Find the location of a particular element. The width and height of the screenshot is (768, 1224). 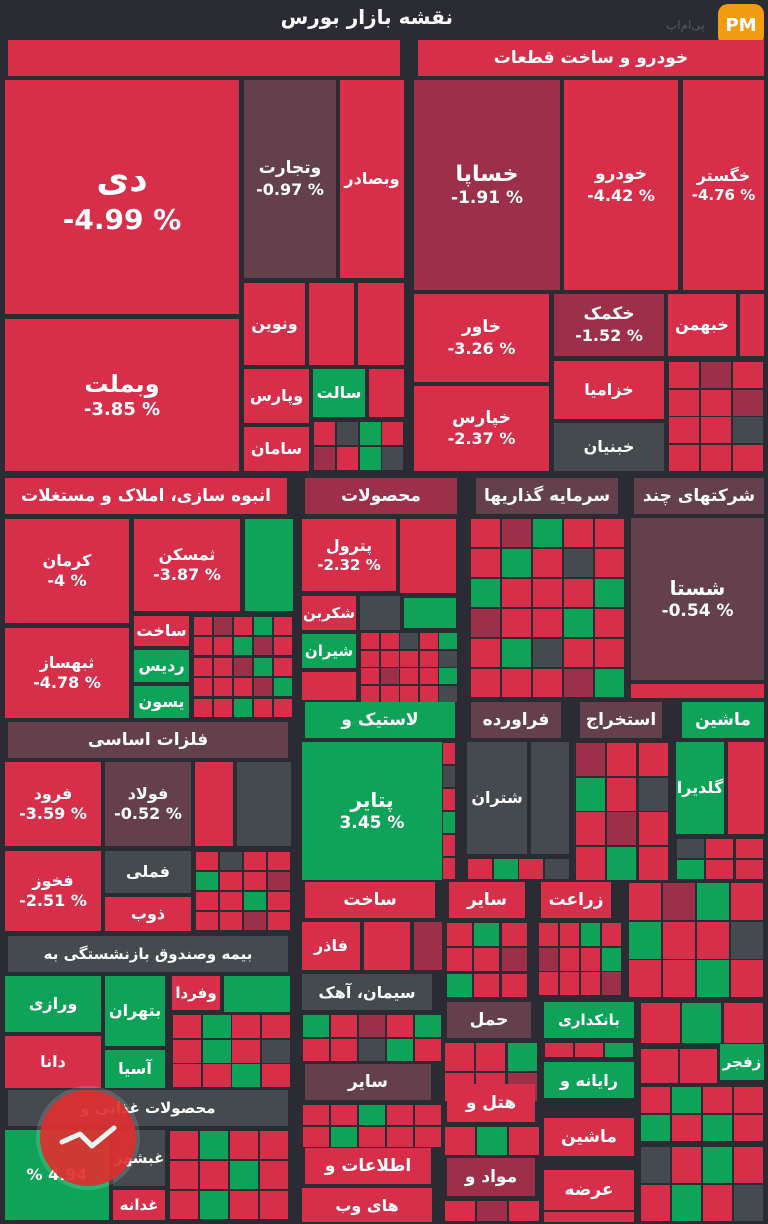

stock-tile: بتهران is located at coordinates (135, 1011).